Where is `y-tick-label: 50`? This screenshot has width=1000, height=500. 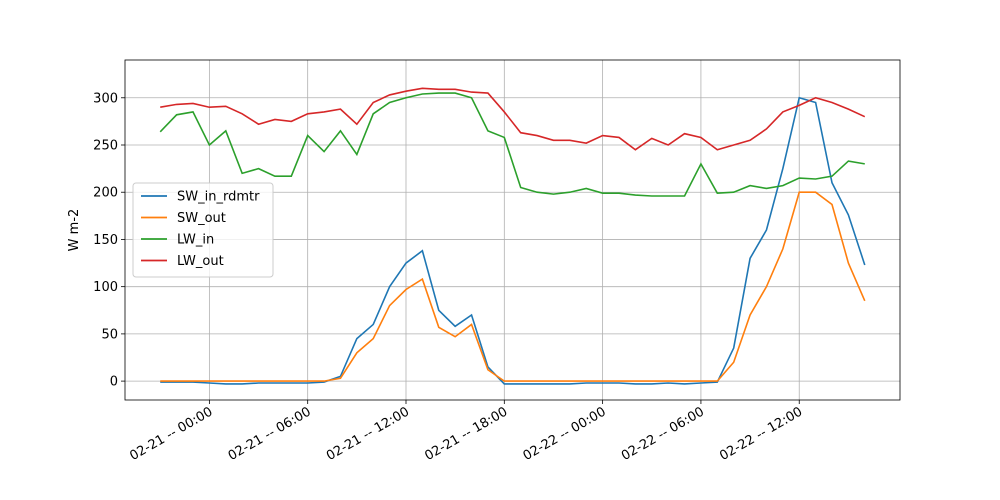 y-tick-label: 50 is located at coordinates (109, 334).